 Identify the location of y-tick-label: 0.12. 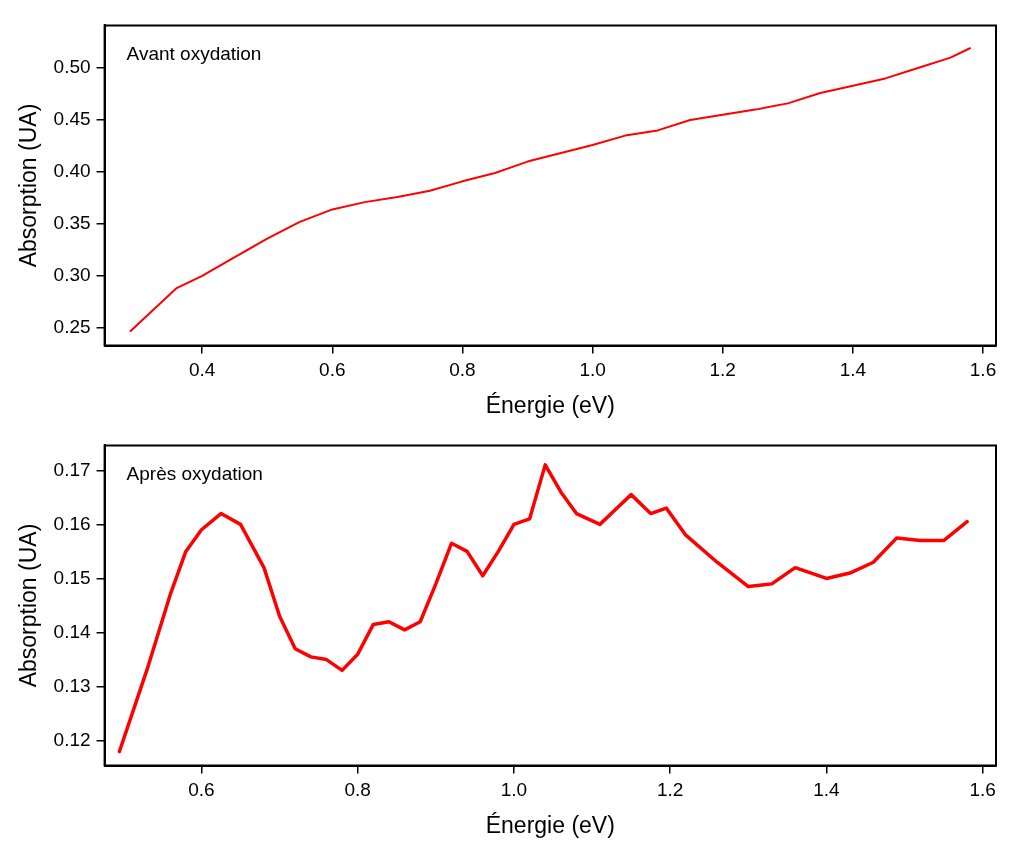
(72, 739).